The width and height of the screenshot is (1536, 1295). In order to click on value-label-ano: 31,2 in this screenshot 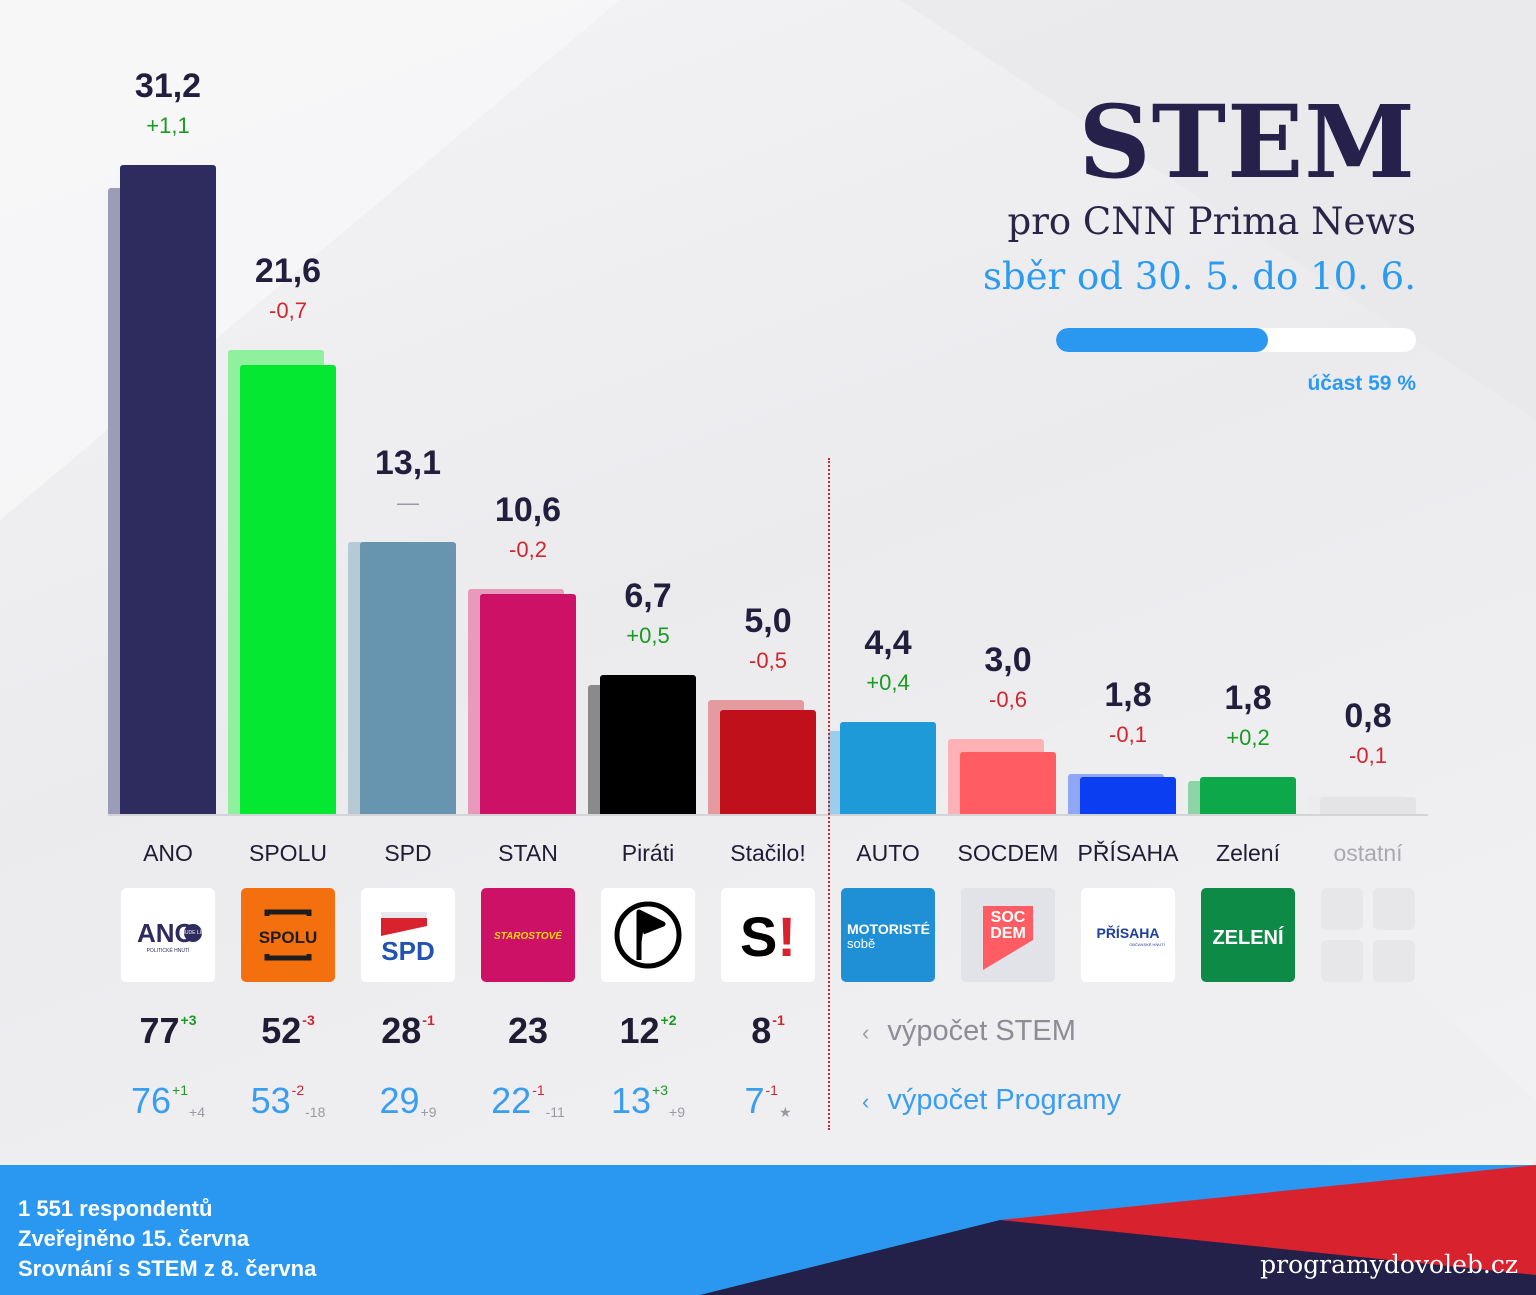, I will do `click(168, 86)`.